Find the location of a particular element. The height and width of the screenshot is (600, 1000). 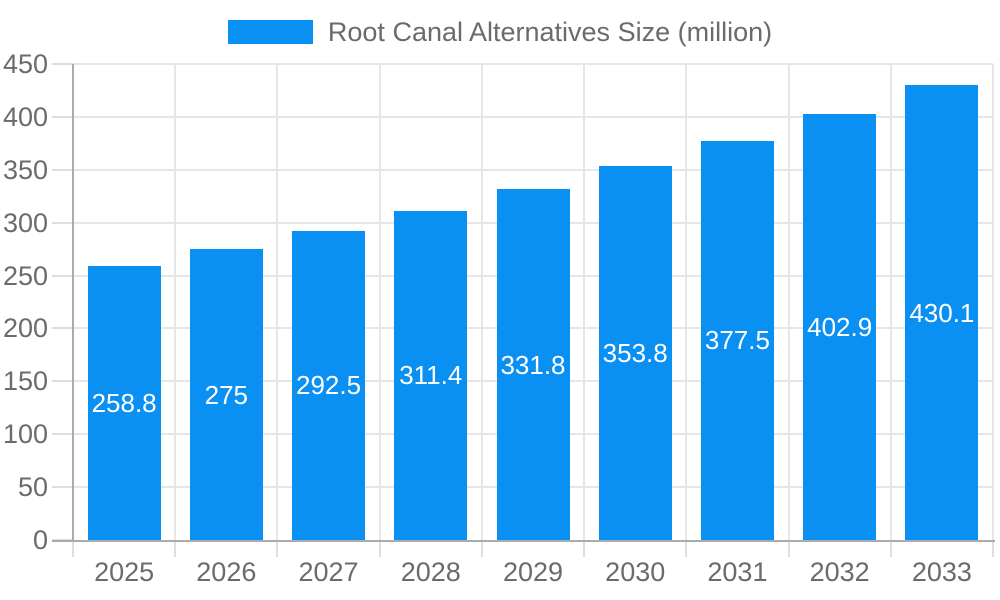

bar: 402.9 is located at coordinates (840, 326).